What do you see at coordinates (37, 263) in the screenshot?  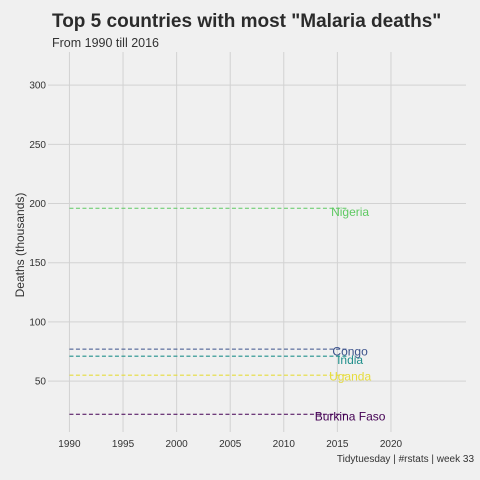 I see `y-tick-label: 150` at bounding box center [37, 263].